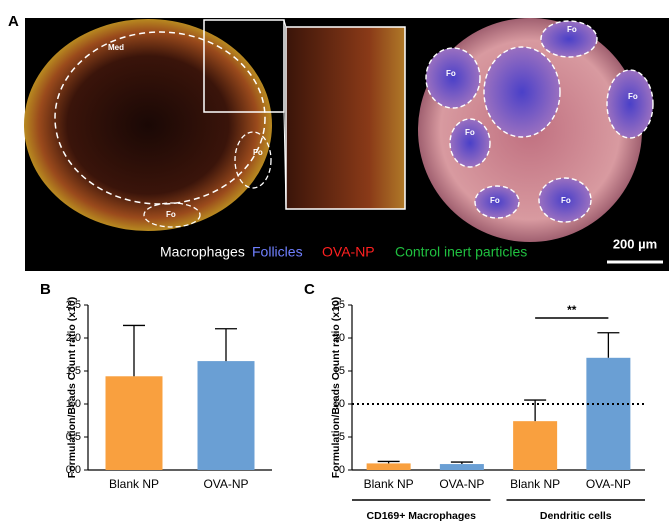 The width and height of the screenshot is (669, 531). What do you see at coordinates (422, 516) in the screenshot?
I see `group-label: CD169+ Macrophages` at bounding box center [422, 516].